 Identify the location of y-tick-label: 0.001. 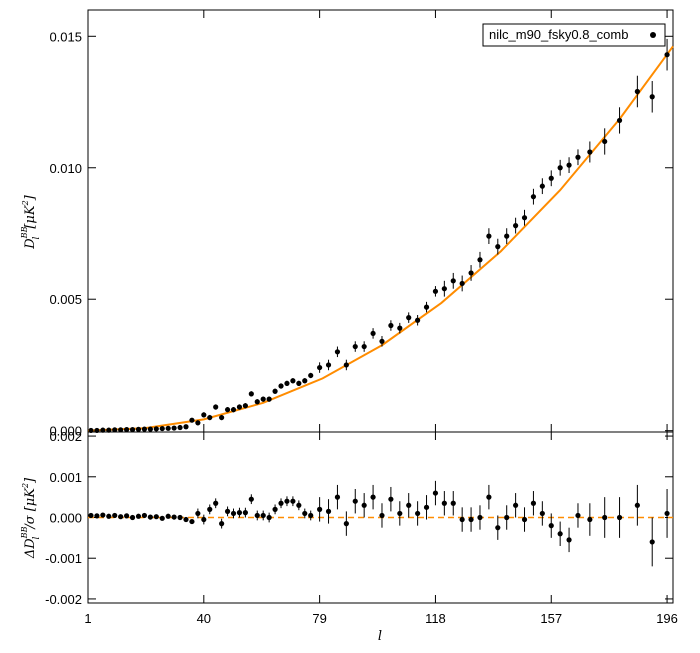
(65, 477).